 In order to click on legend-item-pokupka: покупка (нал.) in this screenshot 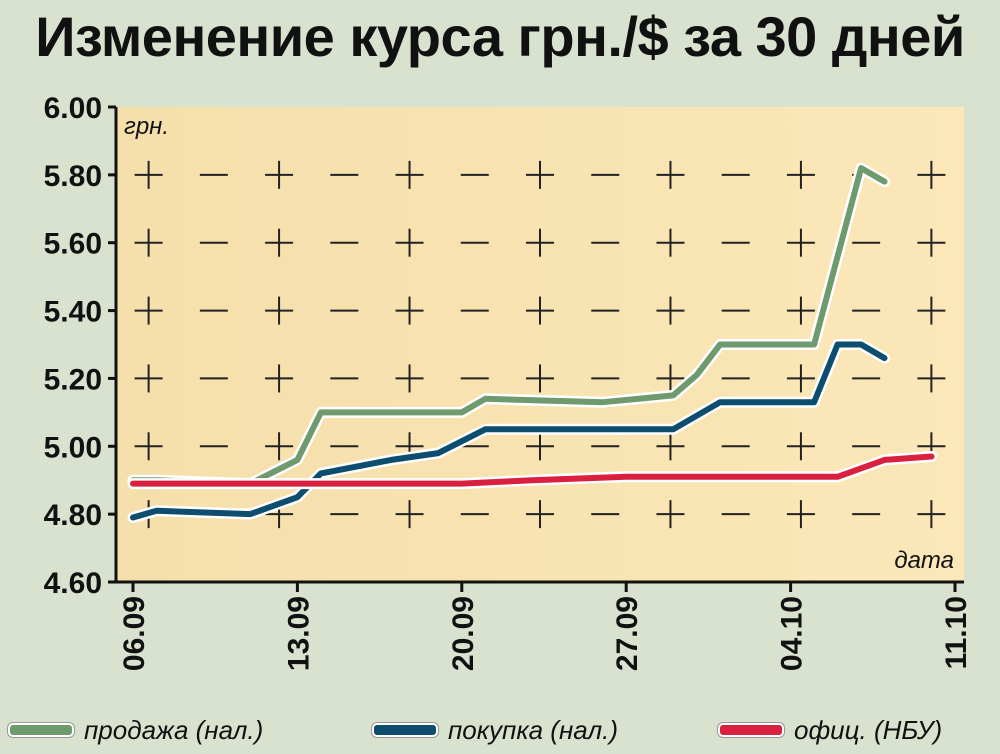, I will do `click(495, 730)`.